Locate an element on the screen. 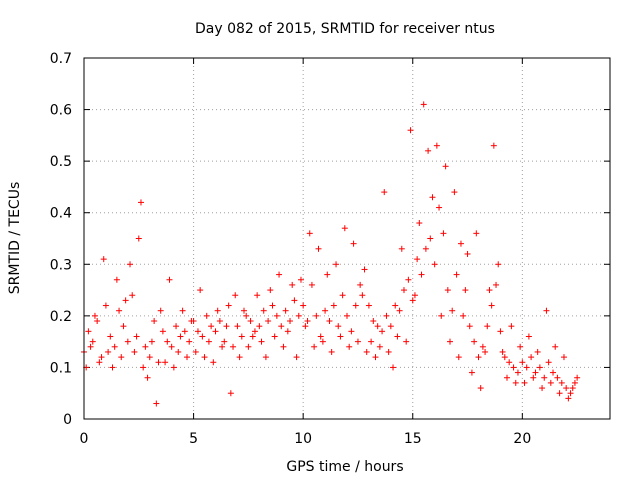 This screenshot has height=480, width=640. x-tick-label: 5 is located at coordinates (193, 439).